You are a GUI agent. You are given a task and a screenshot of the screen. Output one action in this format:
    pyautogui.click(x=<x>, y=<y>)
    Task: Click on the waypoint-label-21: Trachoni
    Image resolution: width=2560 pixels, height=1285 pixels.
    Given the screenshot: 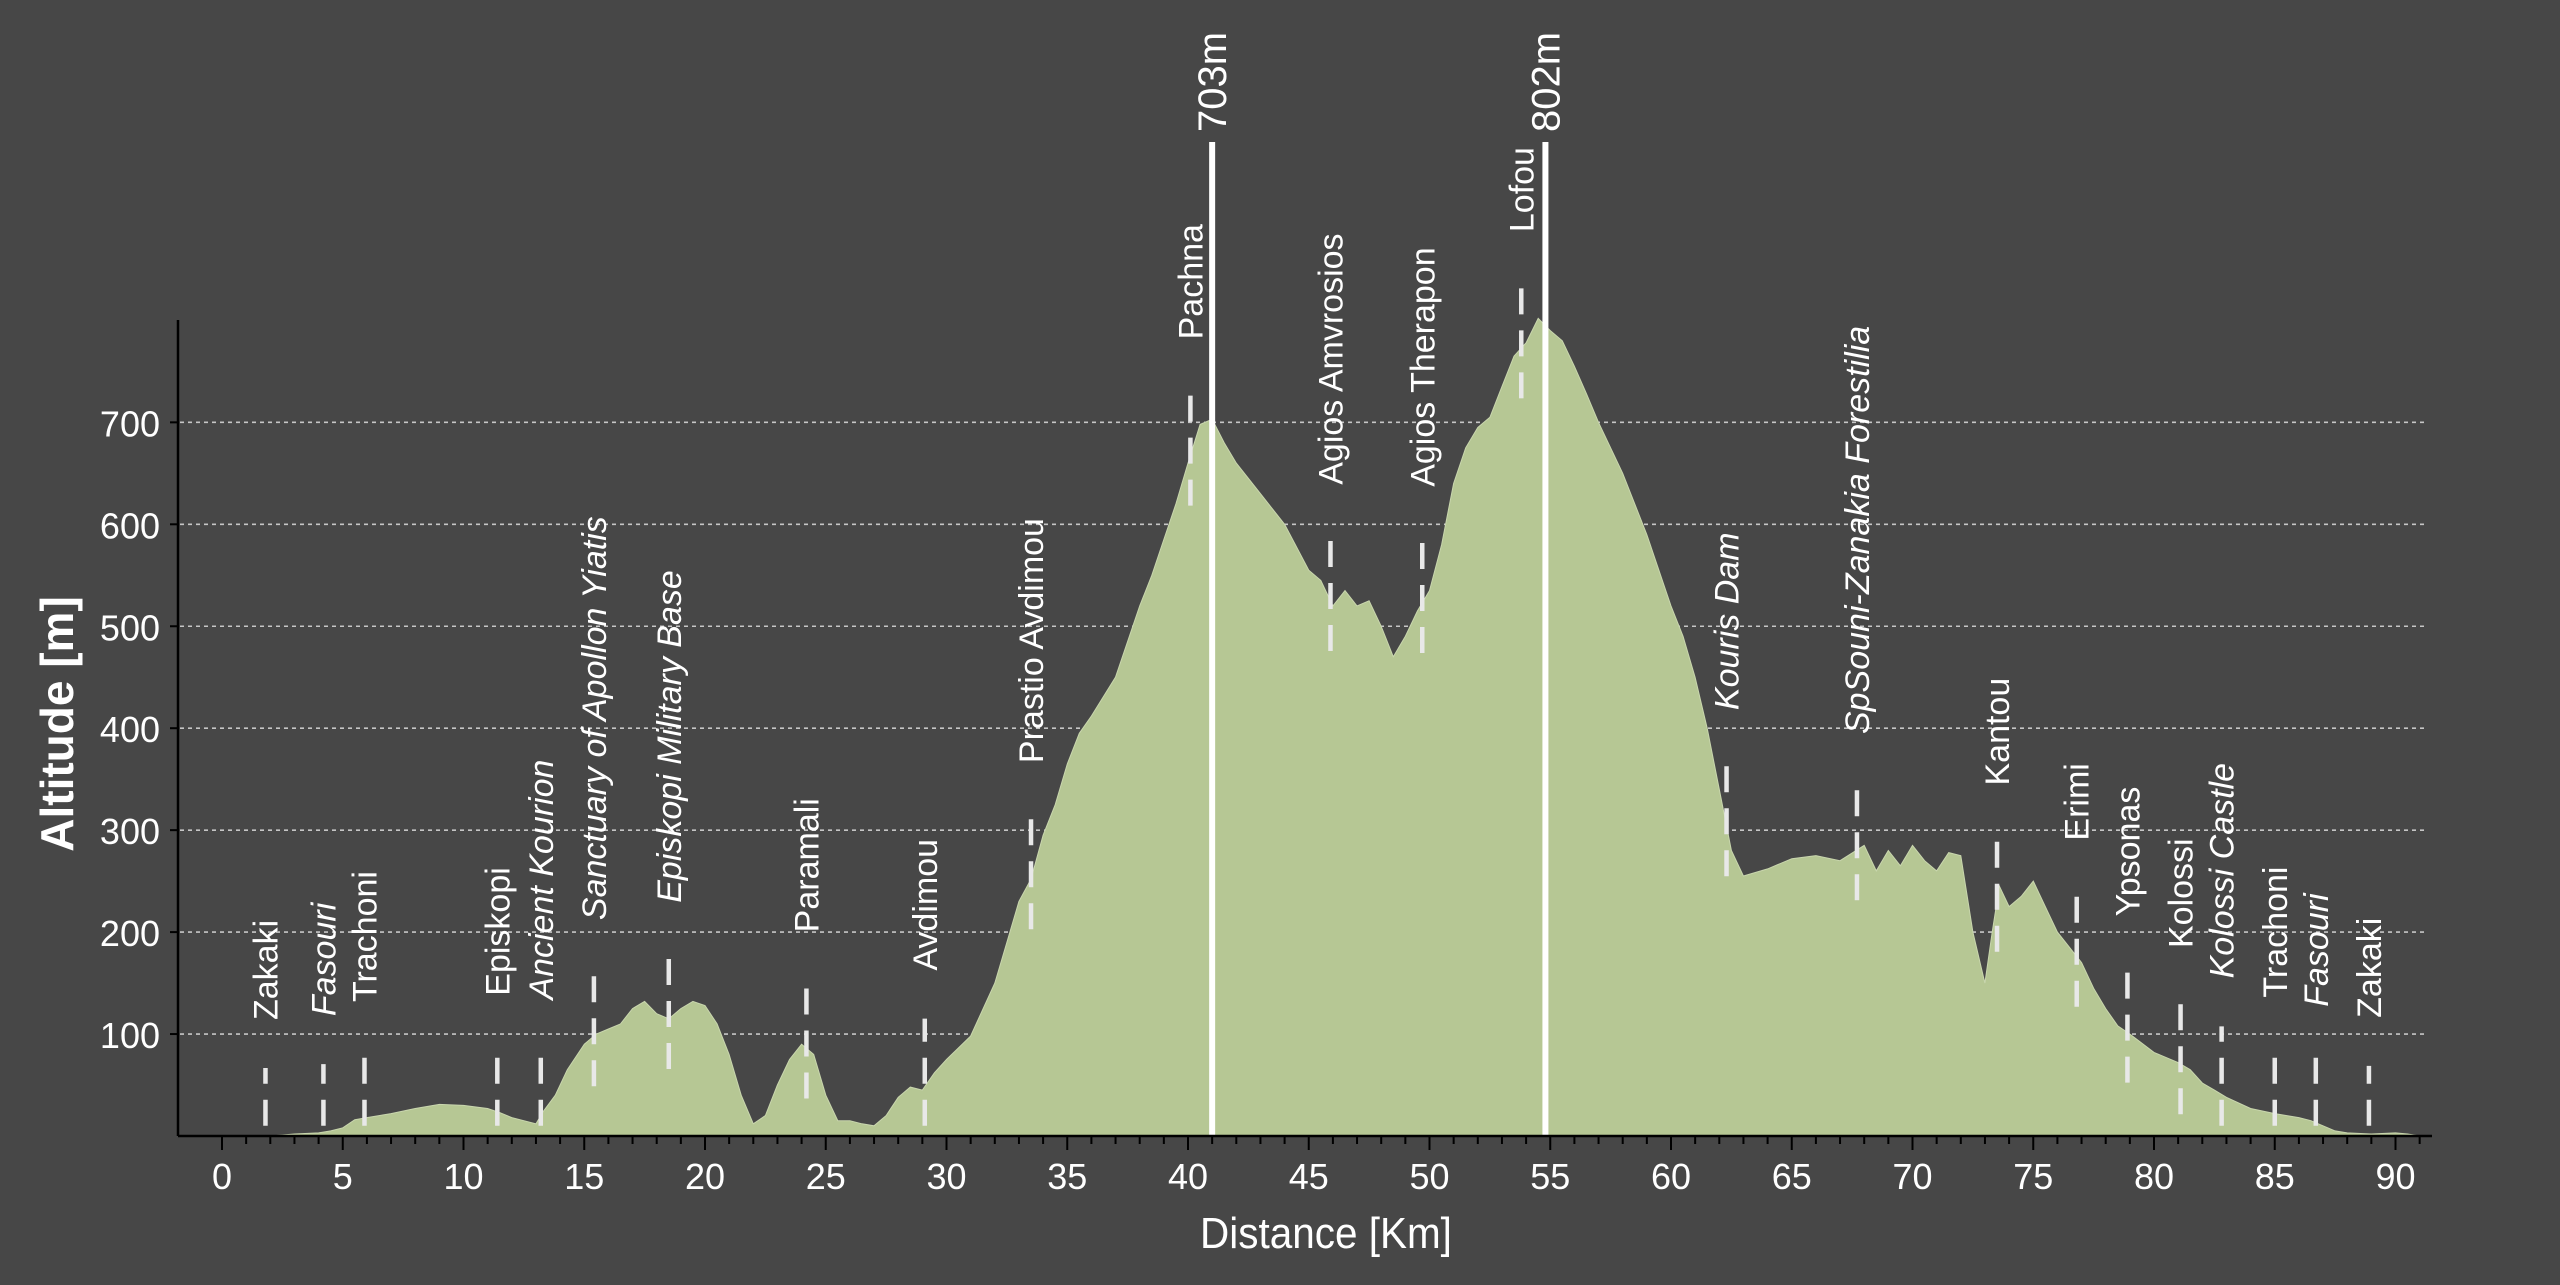 What is the action you would take?
    pyautogui.click(x=2276, y=932)
    